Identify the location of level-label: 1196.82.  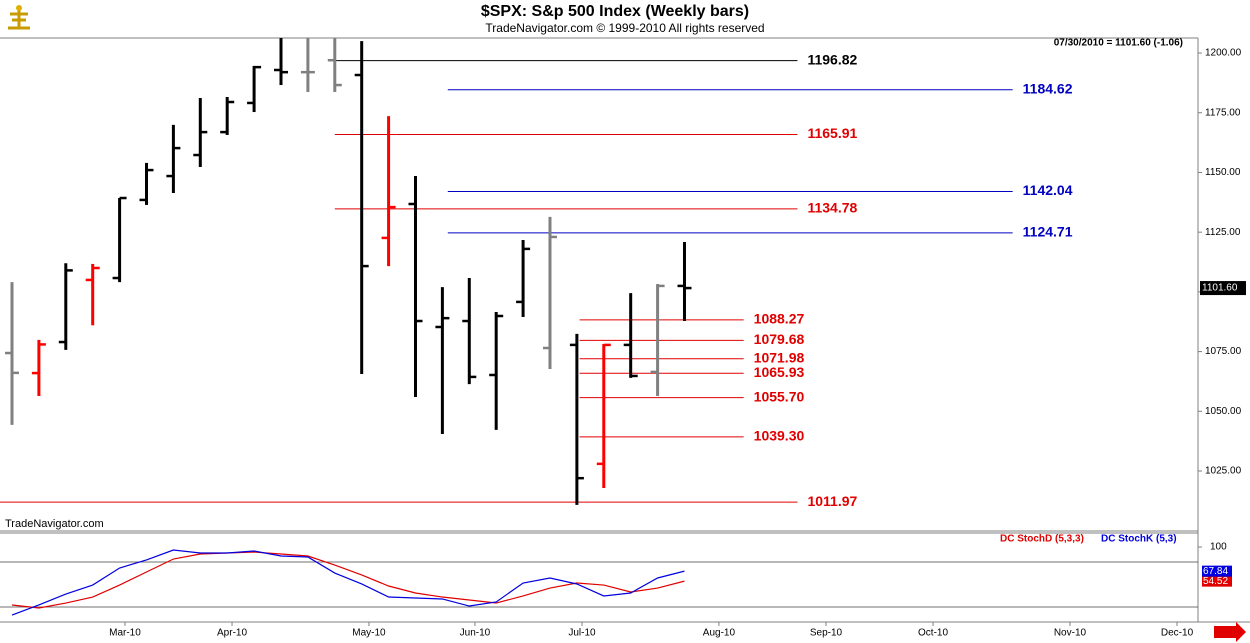
(832, 59).